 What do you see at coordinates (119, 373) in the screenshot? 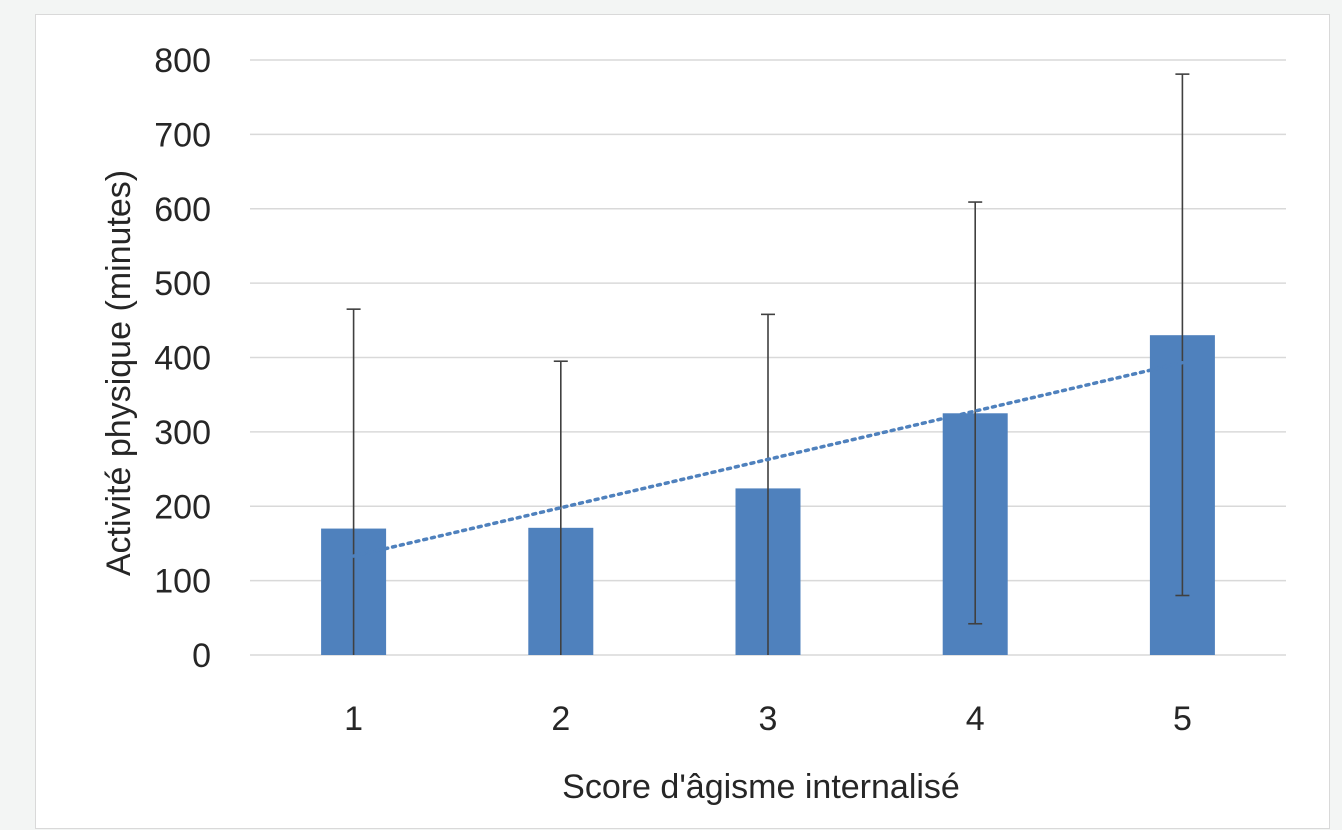
I see `y-axis-title: Activité physique (minutes)` at bounding box center [119, 373].